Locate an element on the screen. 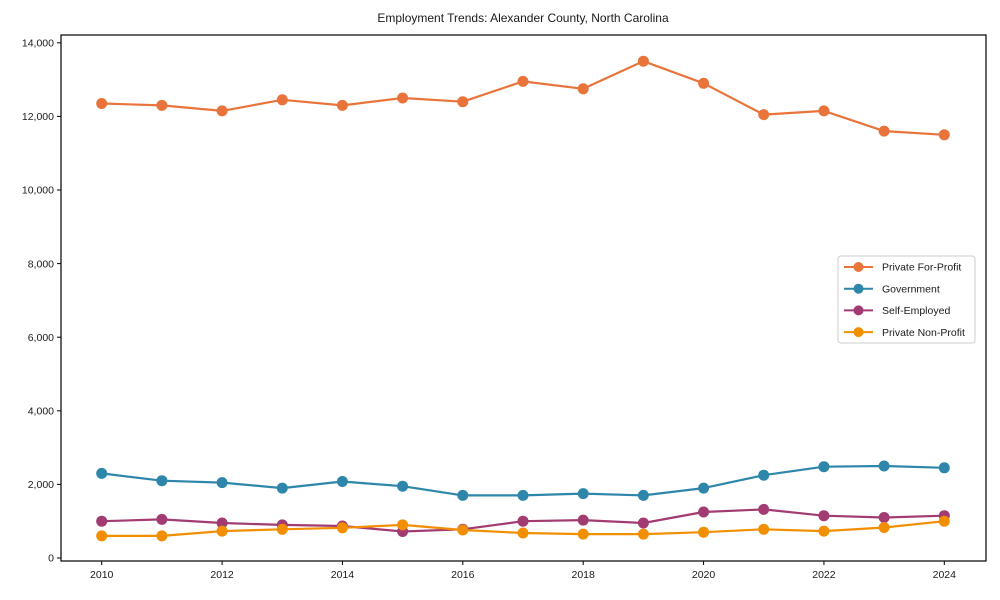 Image resolution: width=1000 pixels, height=600 pixels. x-tick-label: 2022 is located at coordinates (824, 575).